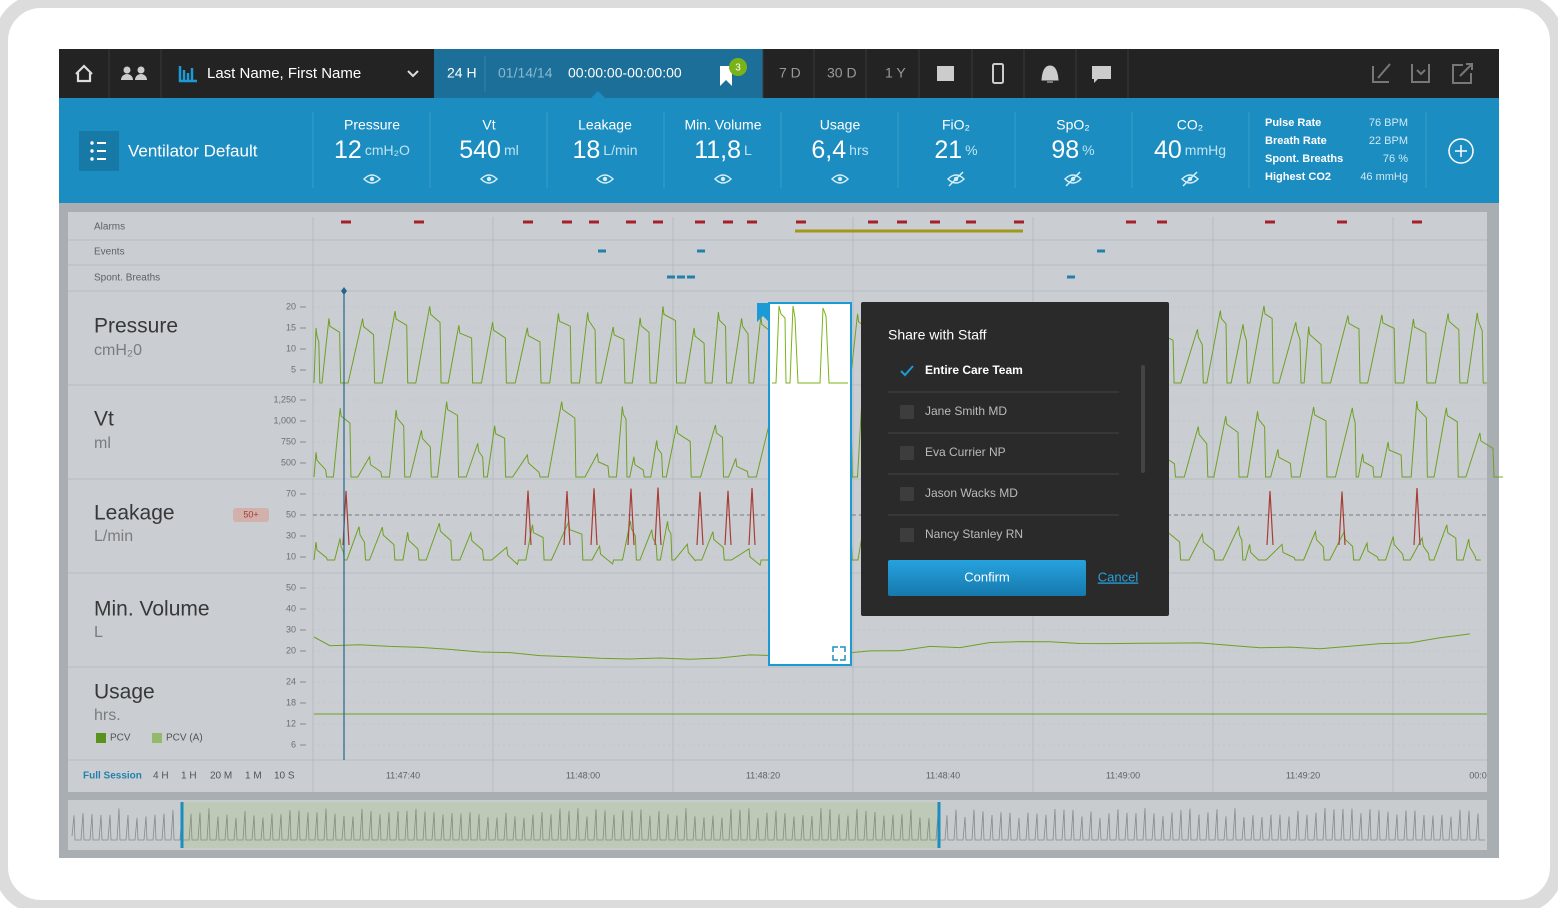  What do you see at coordinates (998, 73) in the screenshot?
I see `device-icon` at bounding box center [998, 73].